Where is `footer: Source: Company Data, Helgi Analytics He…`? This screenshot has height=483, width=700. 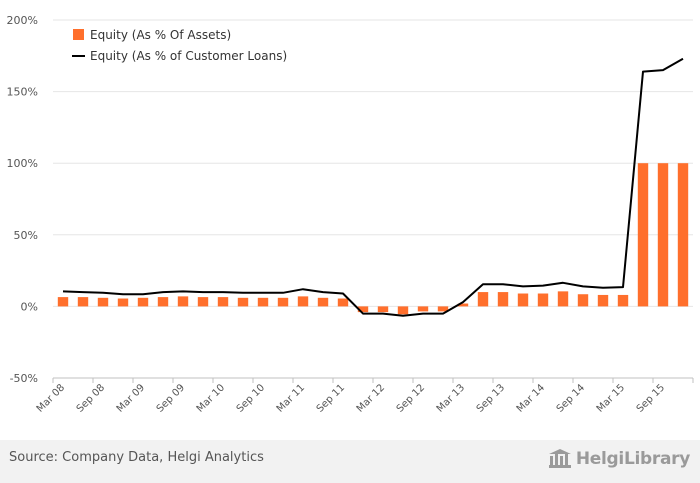 footer: Source: Company Data, Helgi Analytics He… is located at coordinates (350, 461).